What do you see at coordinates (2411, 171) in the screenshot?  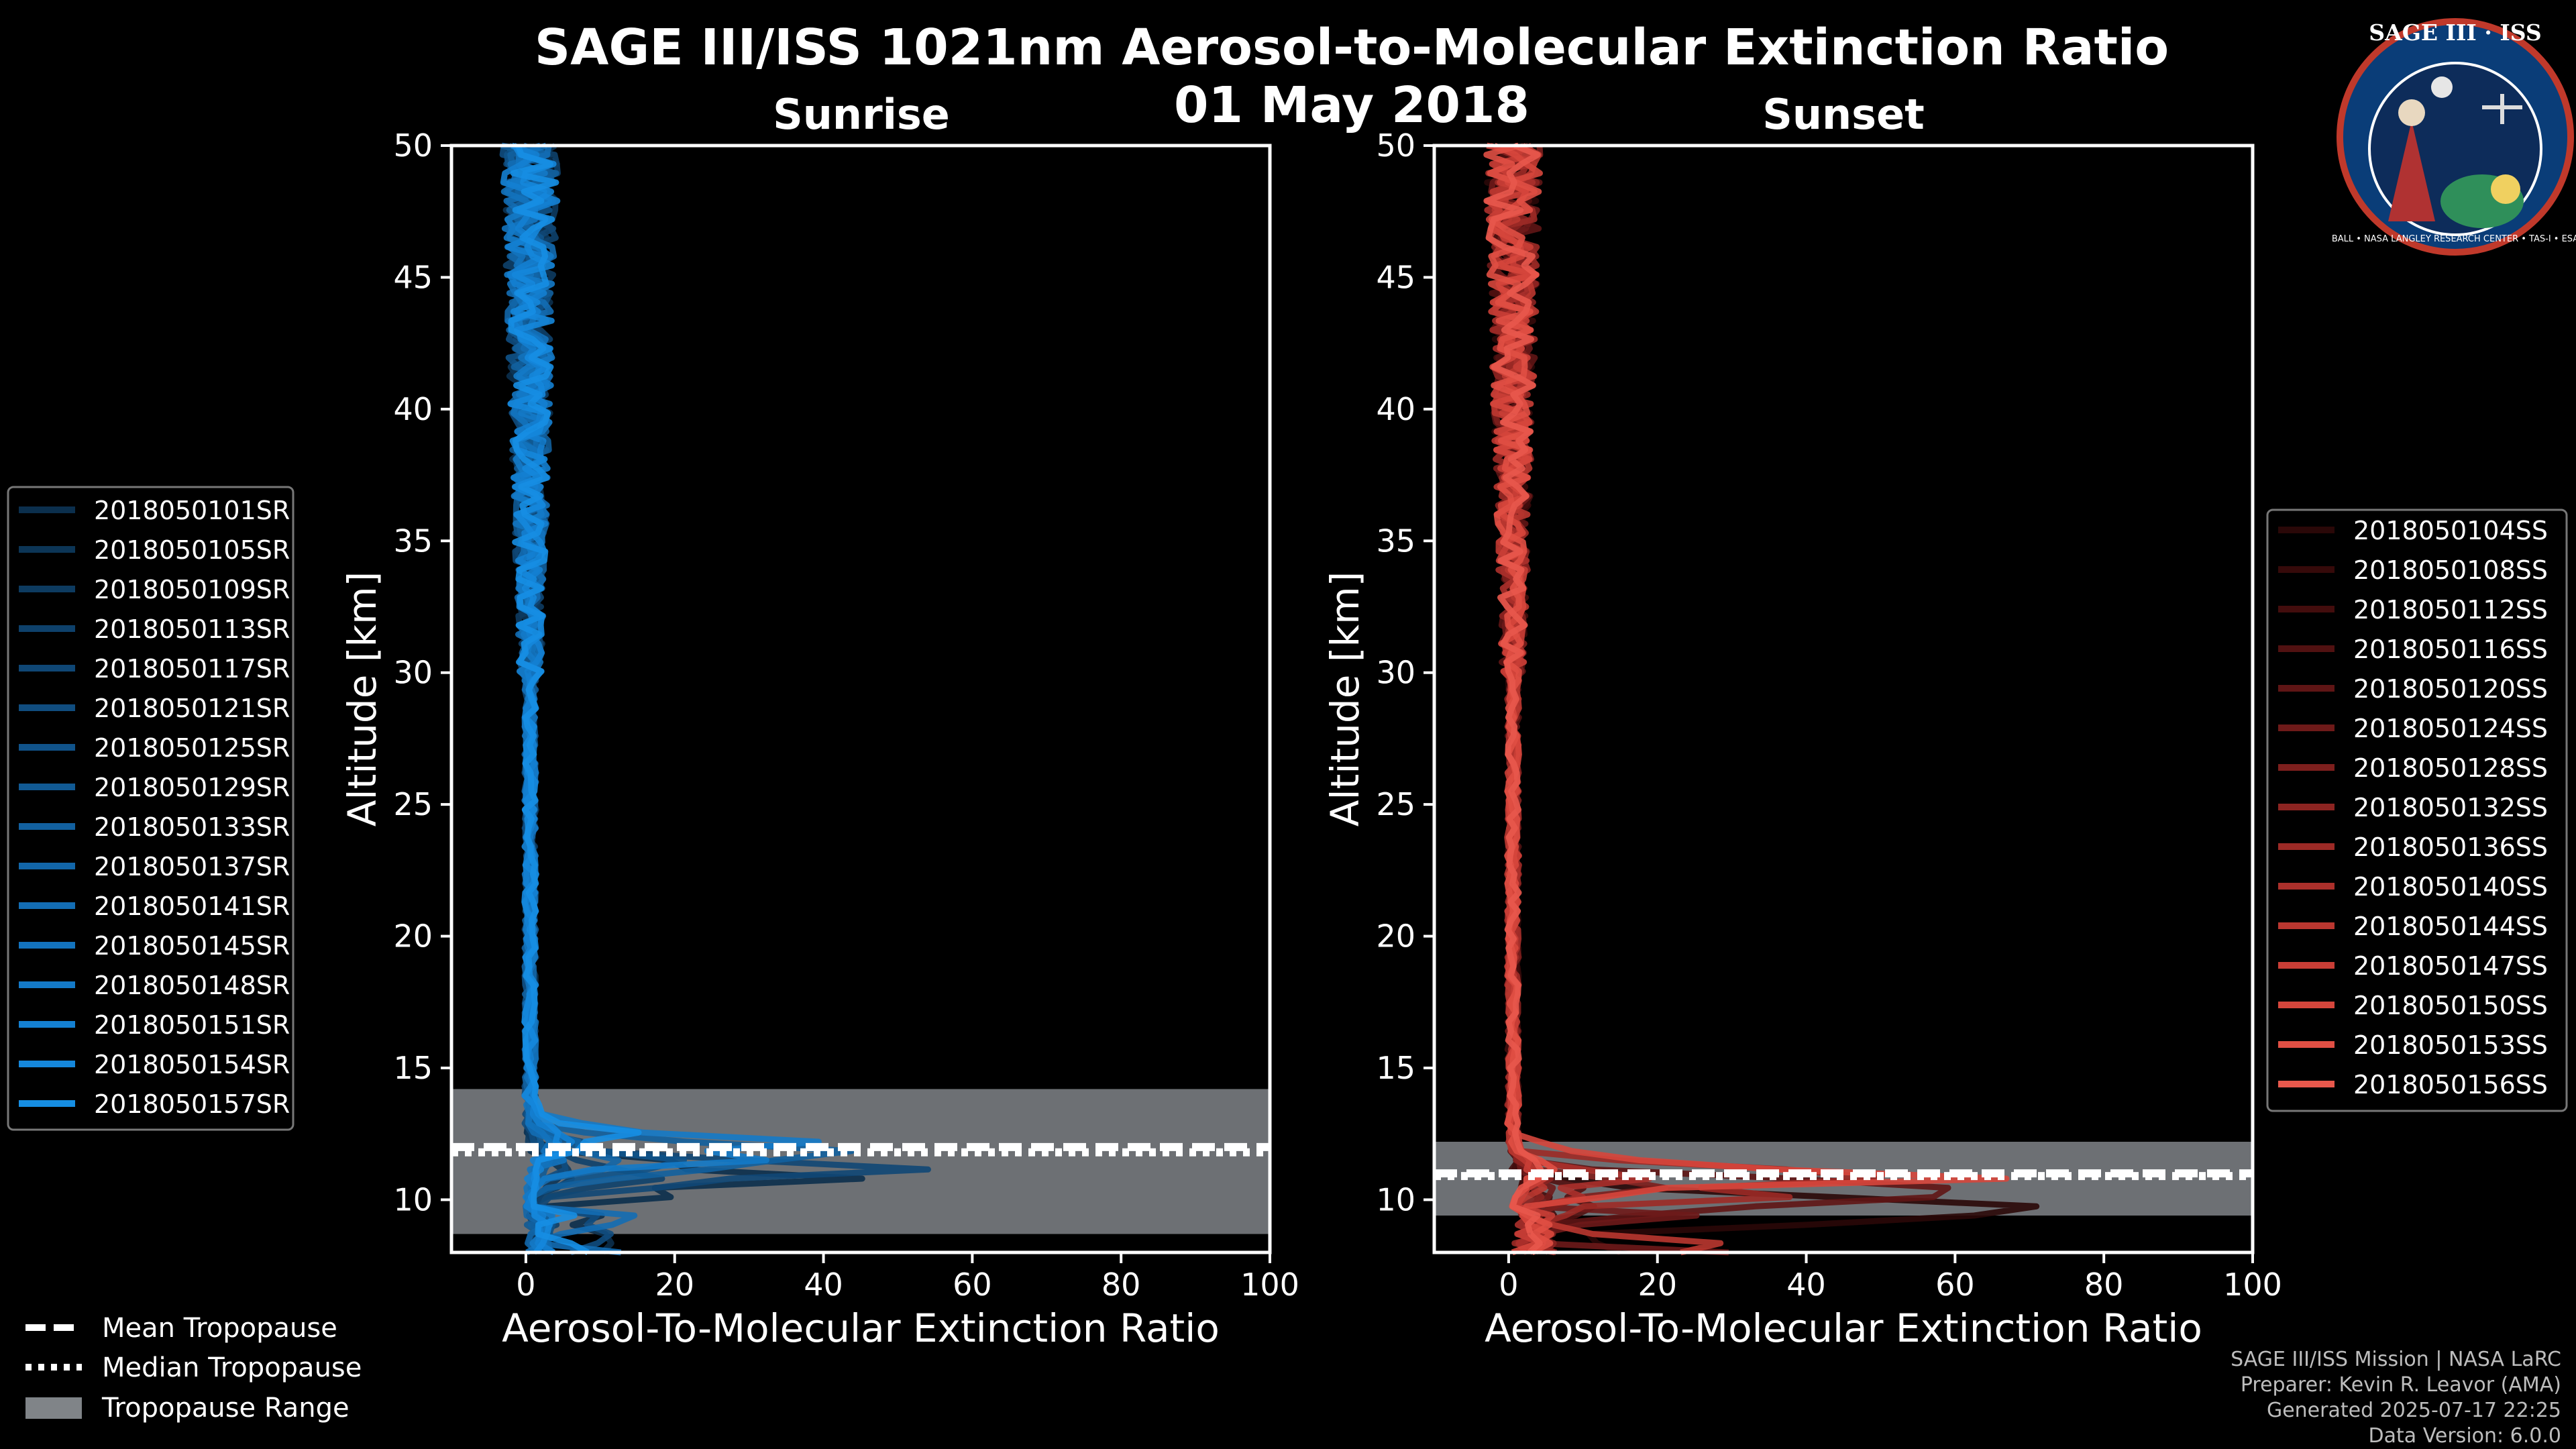 I see `logo-astronomer-icon` at bounding box center [2411, 171].